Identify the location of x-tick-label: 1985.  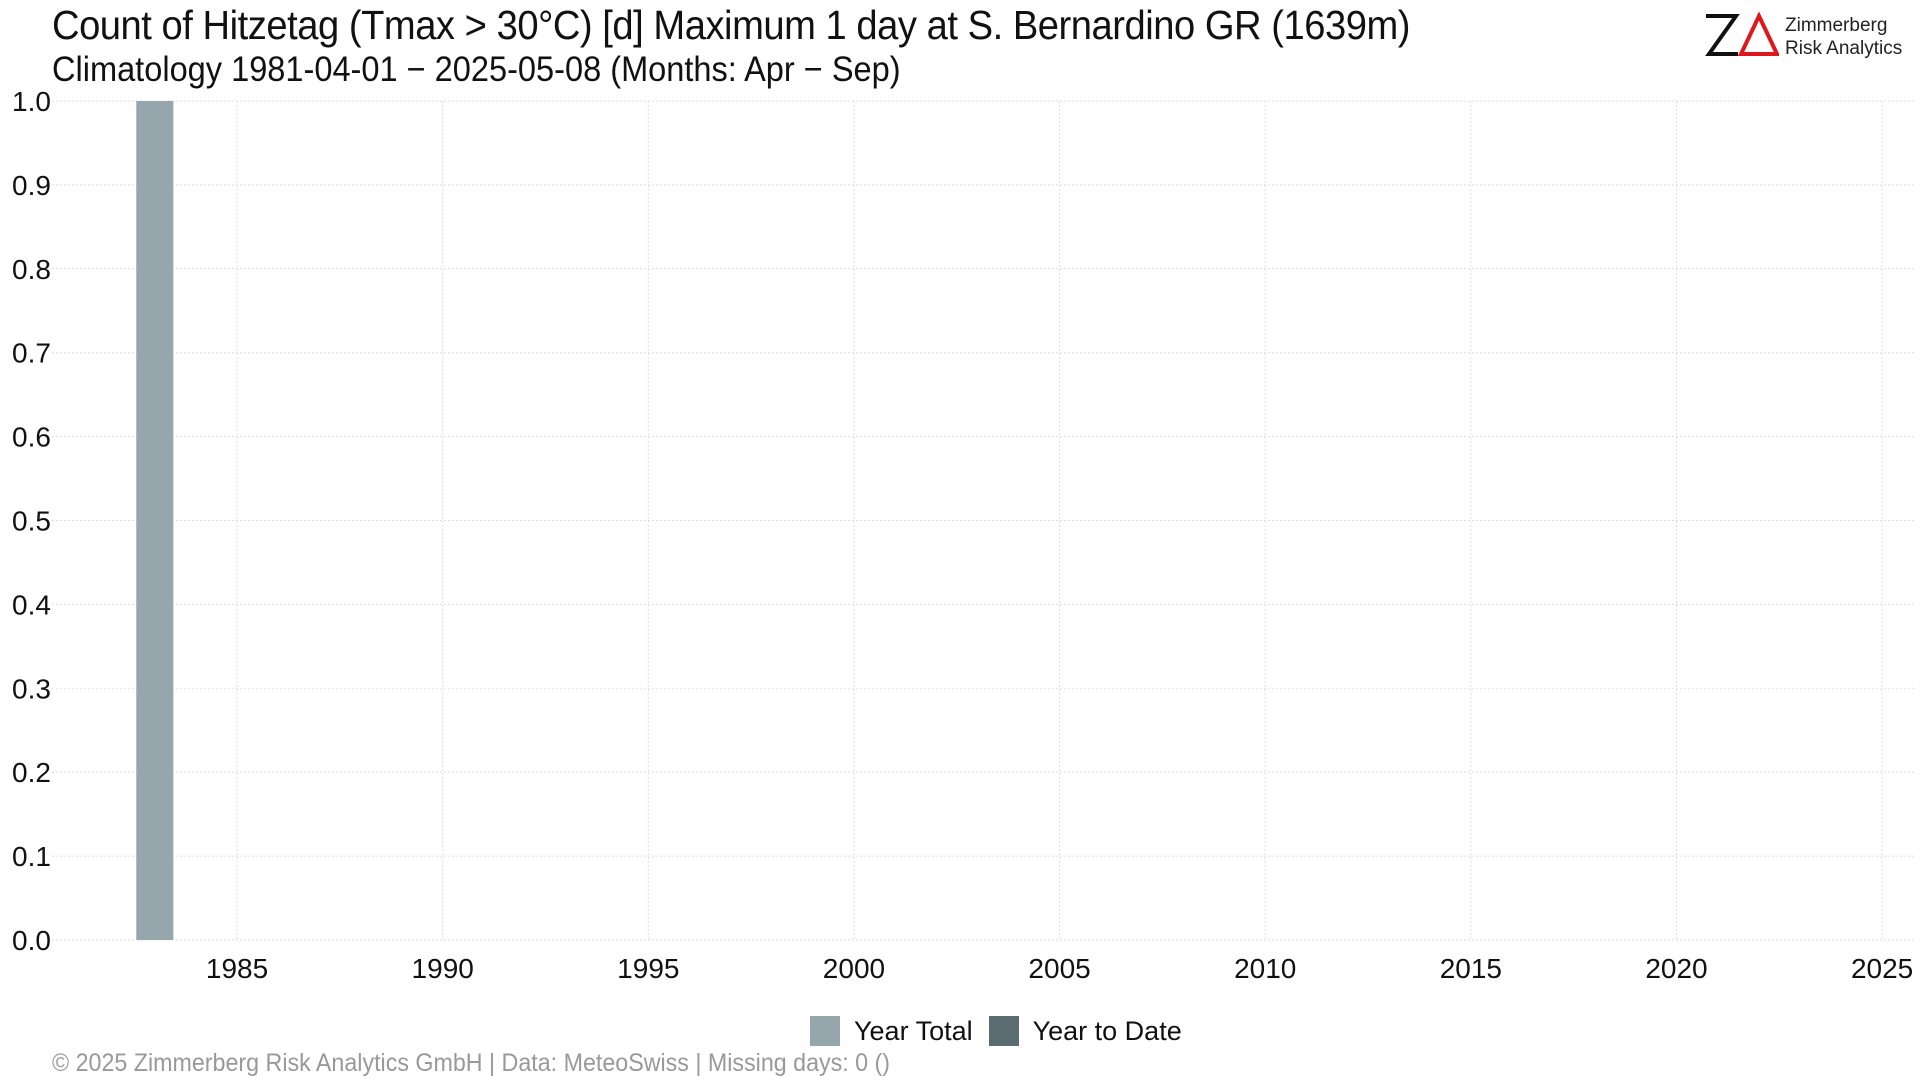
(237, 968).